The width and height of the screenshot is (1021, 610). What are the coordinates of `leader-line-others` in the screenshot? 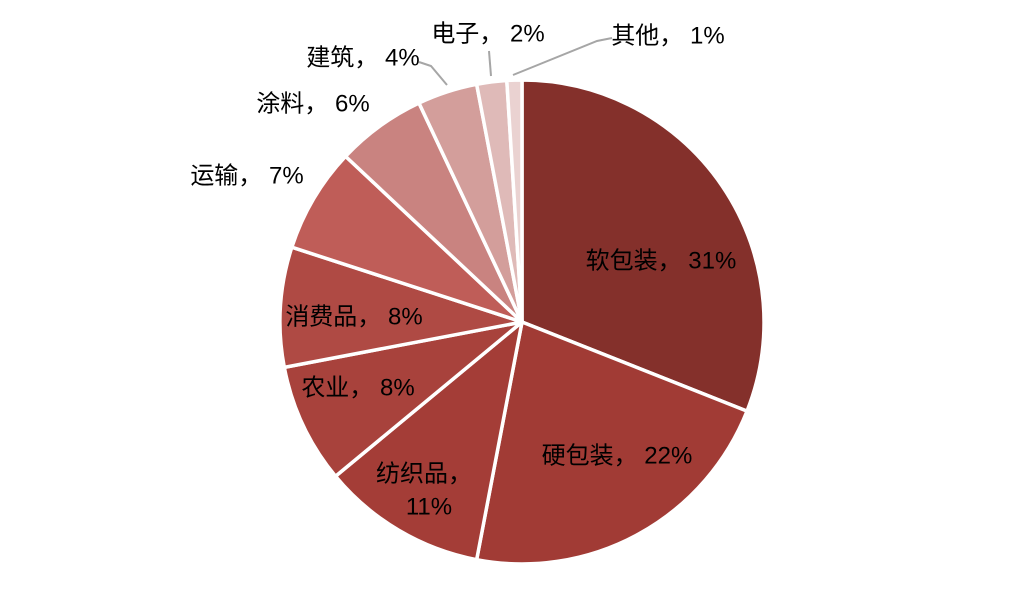 It's located at (562, 56).